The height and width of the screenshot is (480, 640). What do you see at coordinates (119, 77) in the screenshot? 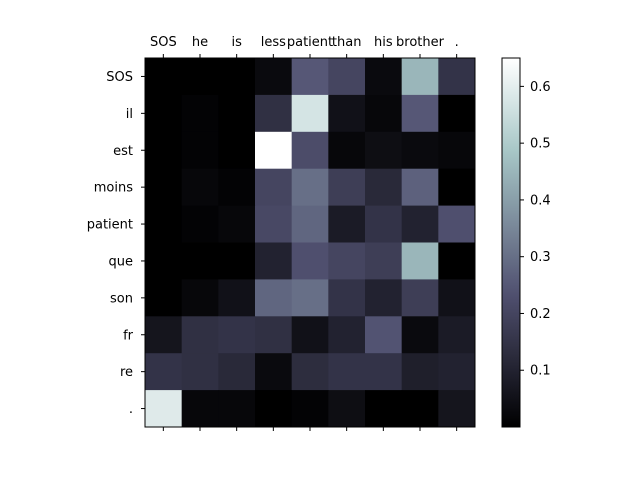
I see `y-tick-label: SOS` at bounding box center [119, 77].